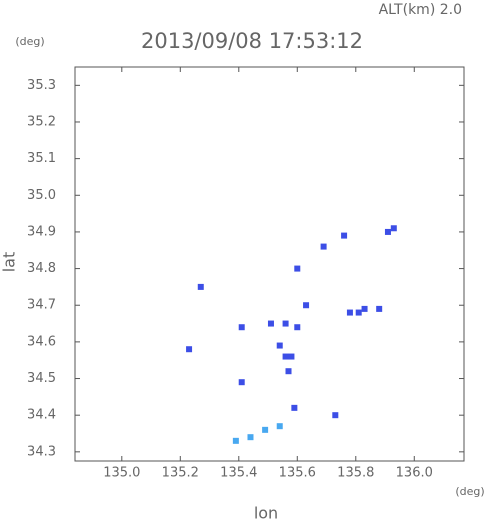 This screenshot has height=521, width=491. Describe the element at coordinates (252, 41) in the screenshot. I see `chart-title: 2013/09/08 17:53:12` at that location.